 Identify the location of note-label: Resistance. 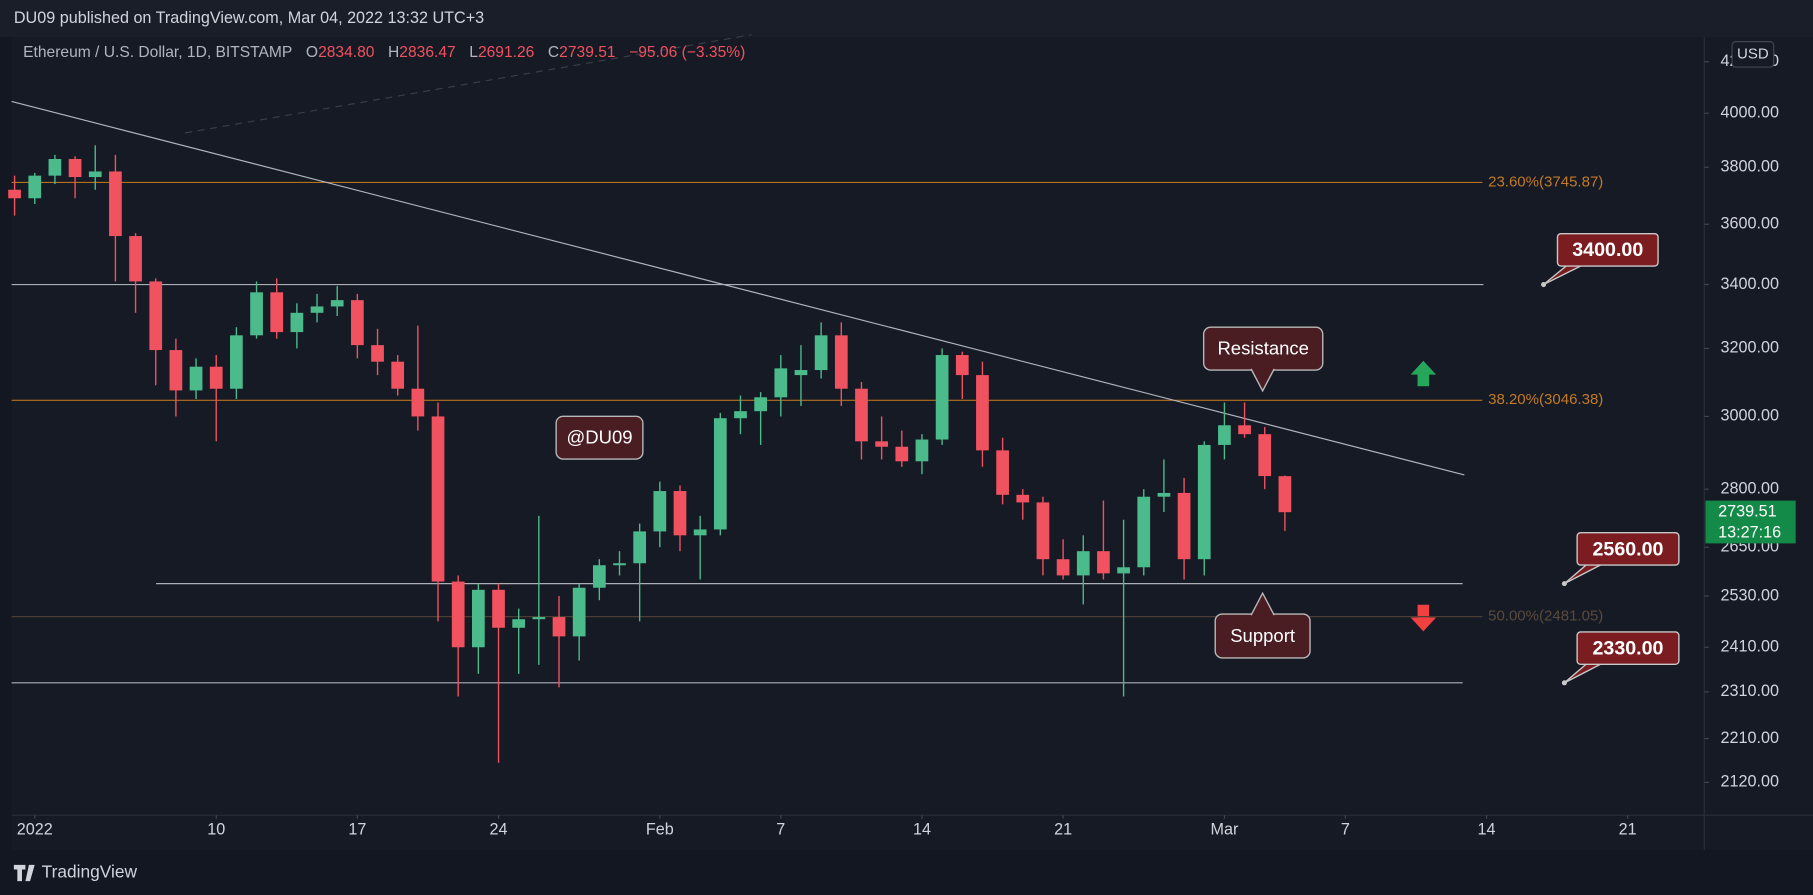
(1263, 348).